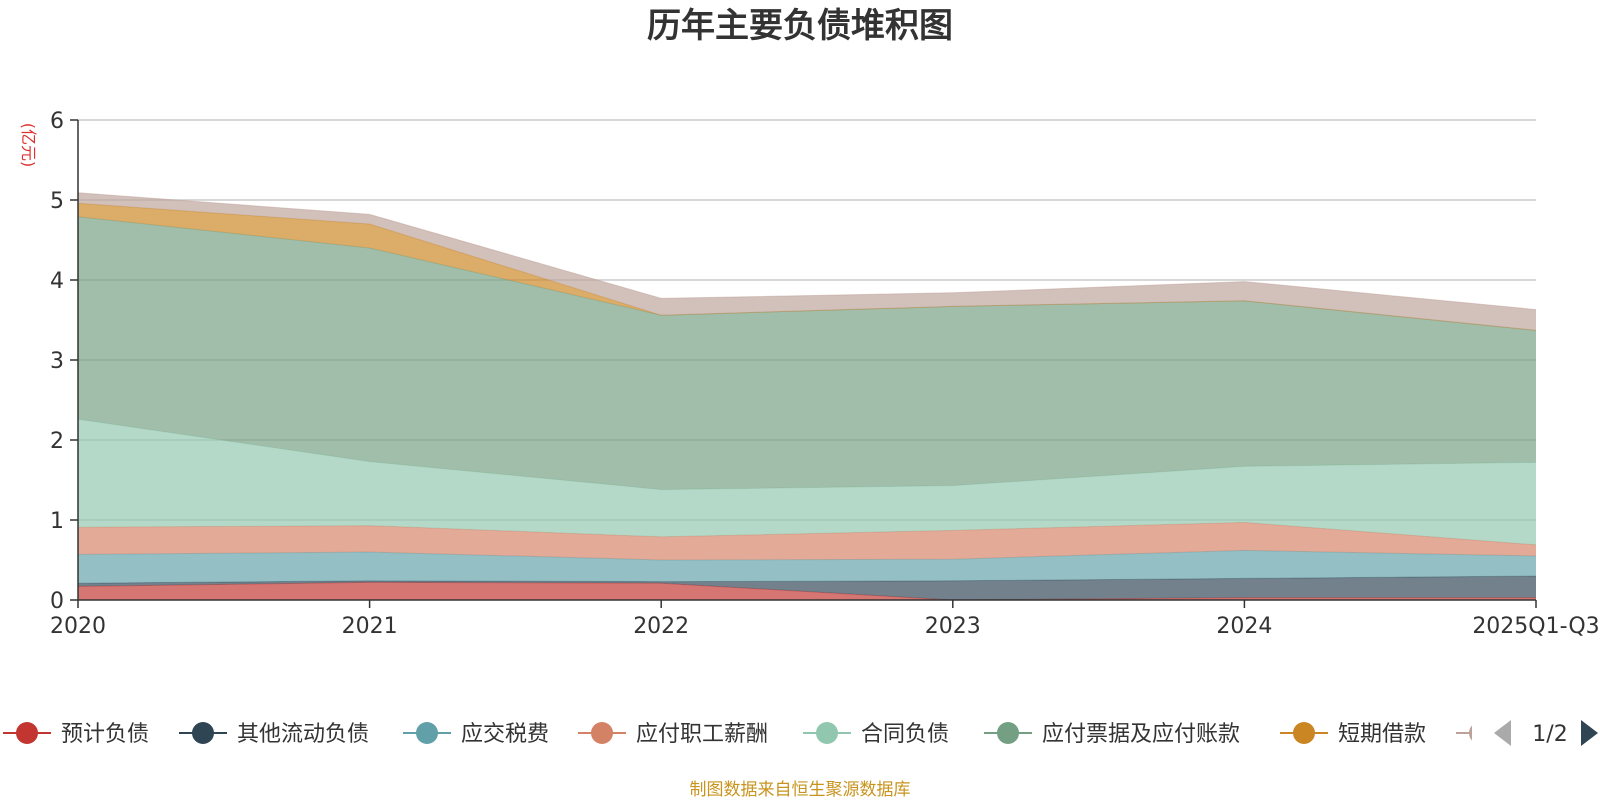 The image size is (1600, 800). I want to click on x-tick-label-5: 2025Q1-Q3, so click(1535, 626).